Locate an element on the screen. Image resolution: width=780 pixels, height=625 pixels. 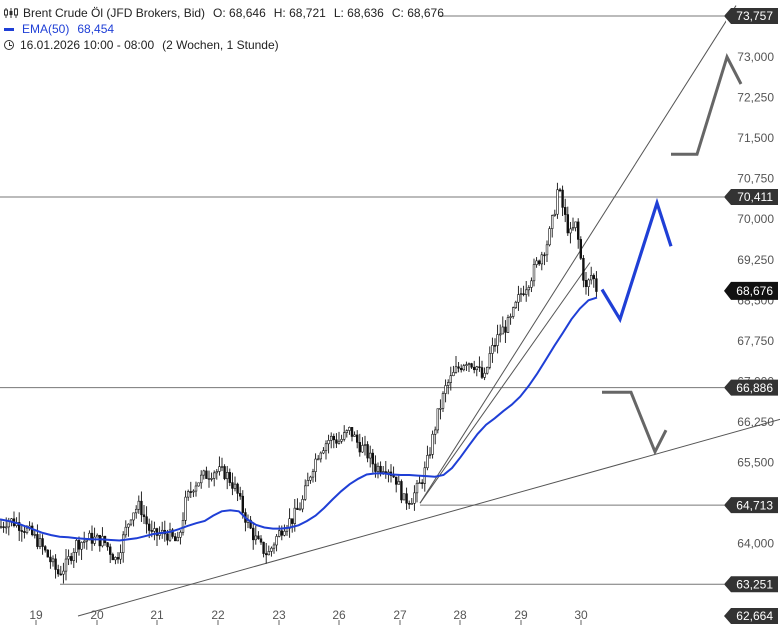
ema-swatch is located at coordinates (9, 29).